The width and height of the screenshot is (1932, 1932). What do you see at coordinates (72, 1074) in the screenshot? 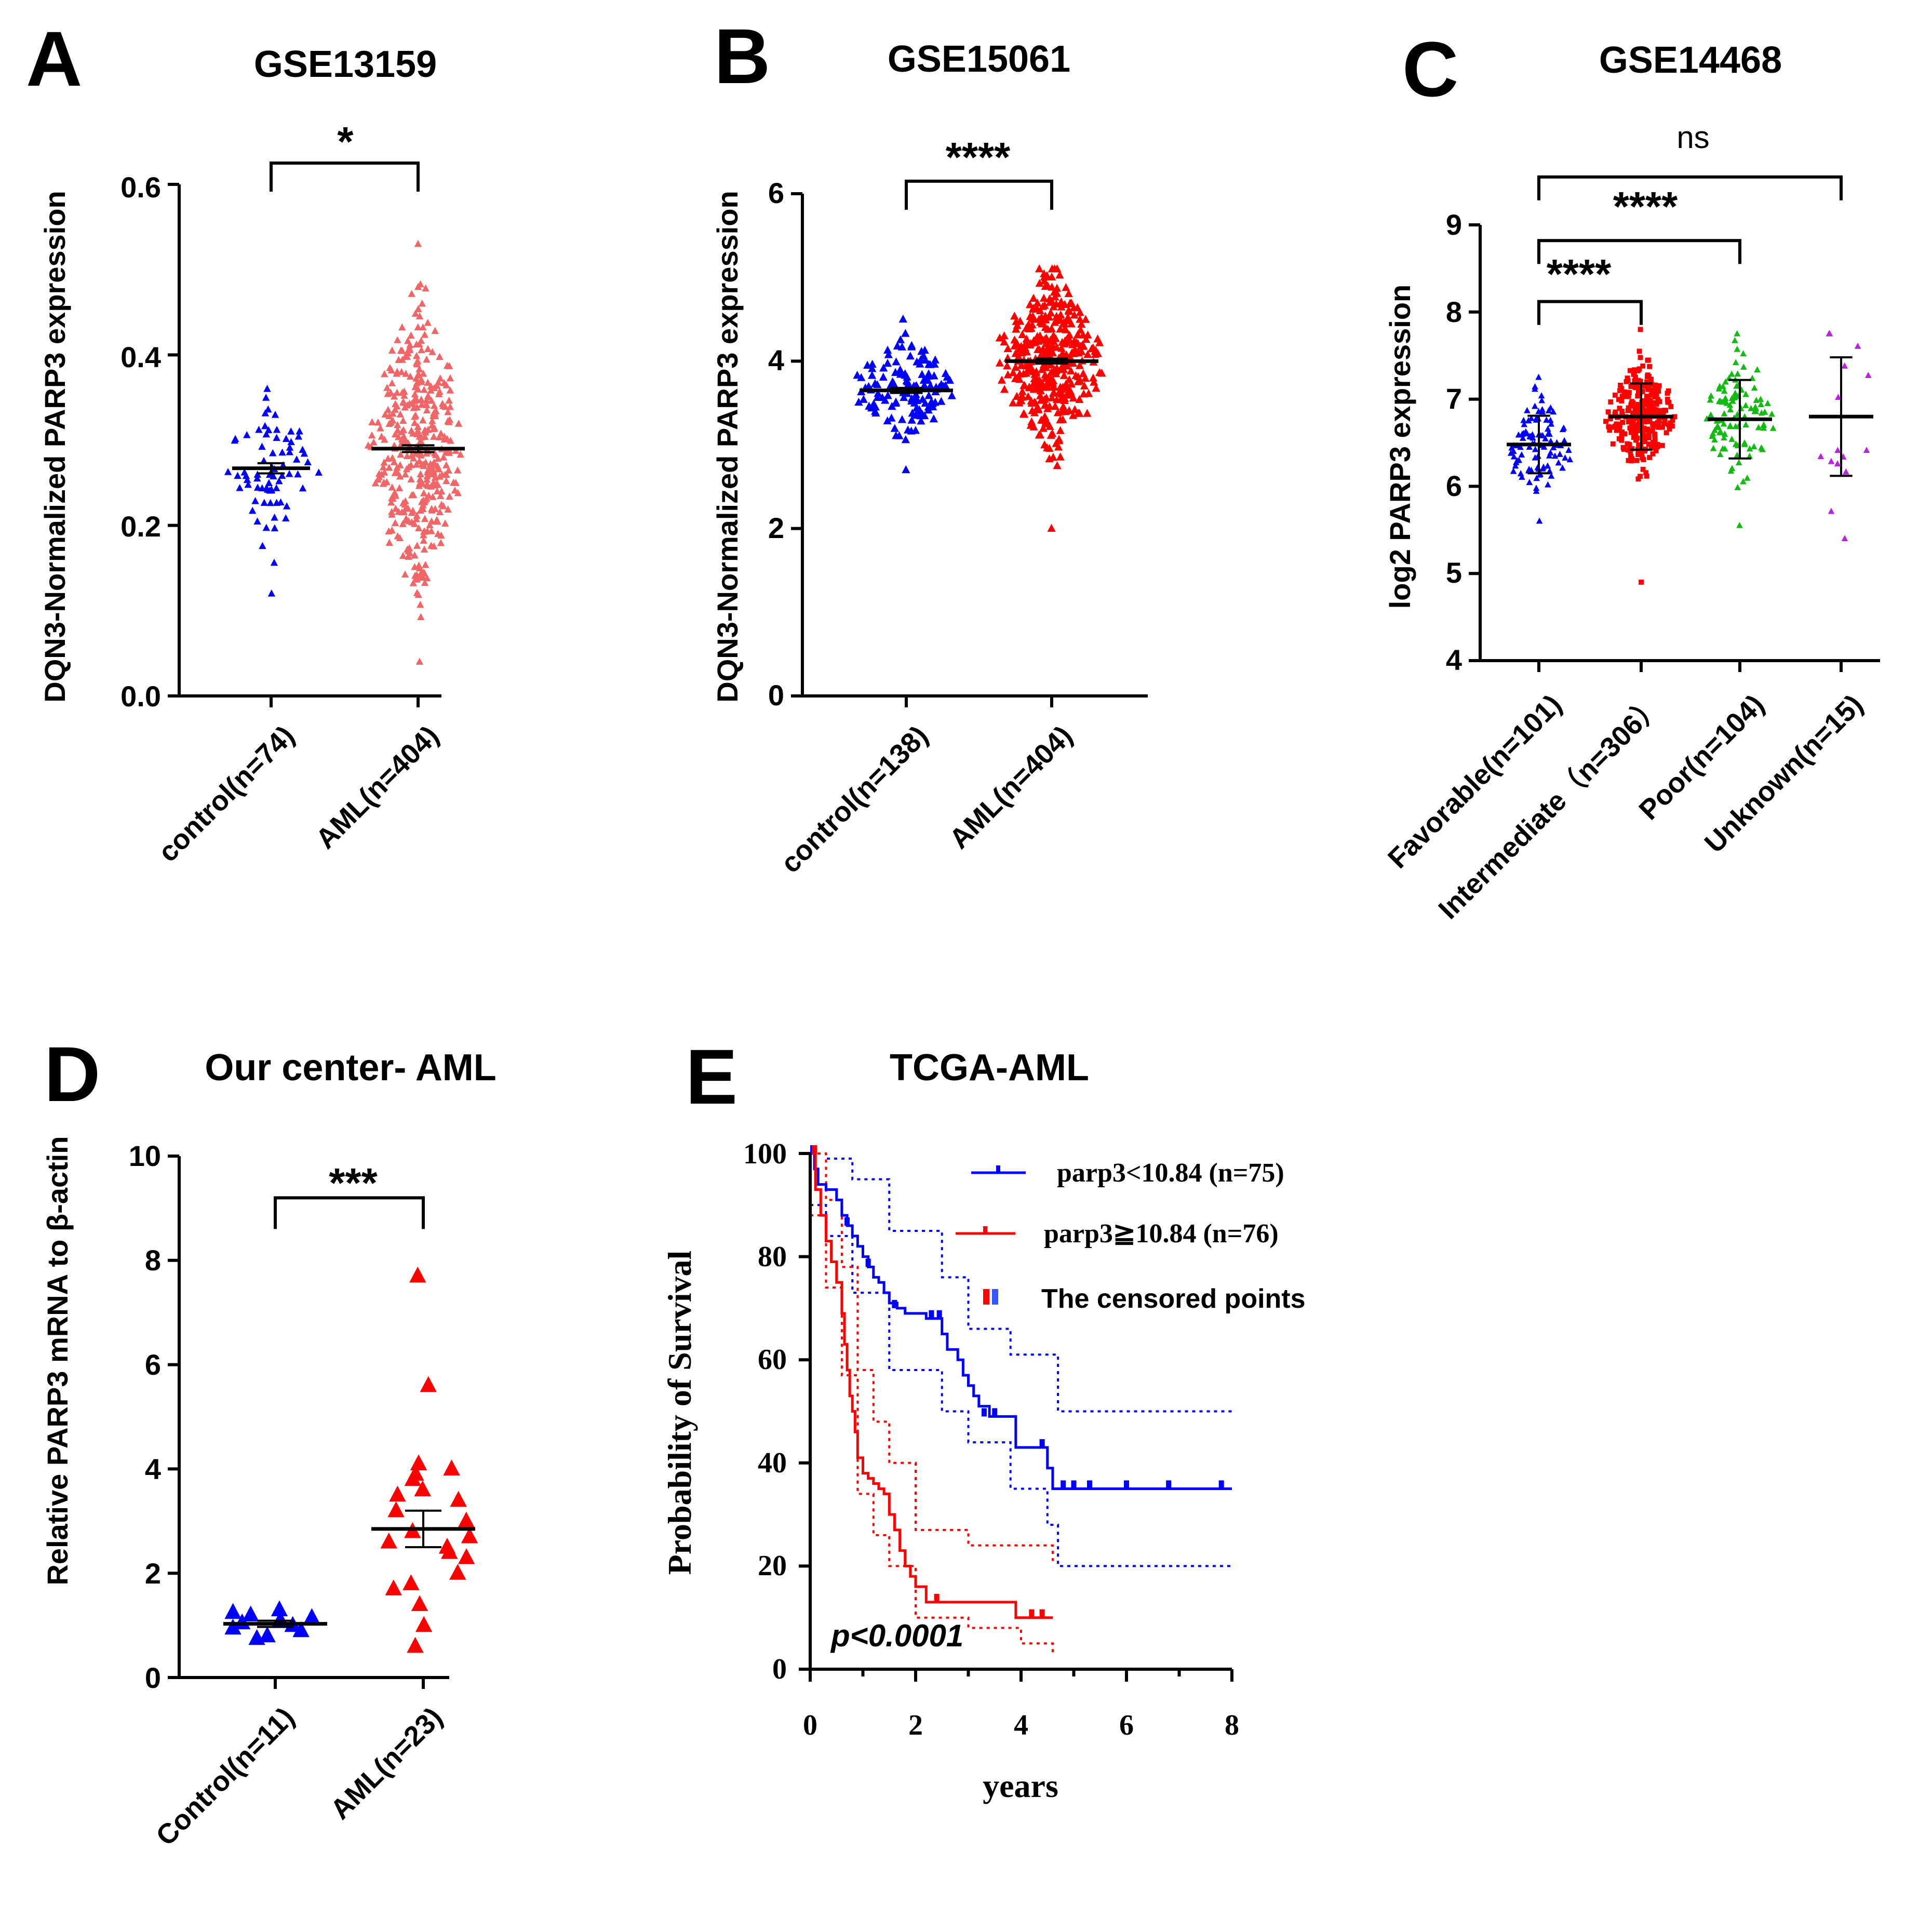
I see `panel-d-label: D` at bounding box center [72, 1074].